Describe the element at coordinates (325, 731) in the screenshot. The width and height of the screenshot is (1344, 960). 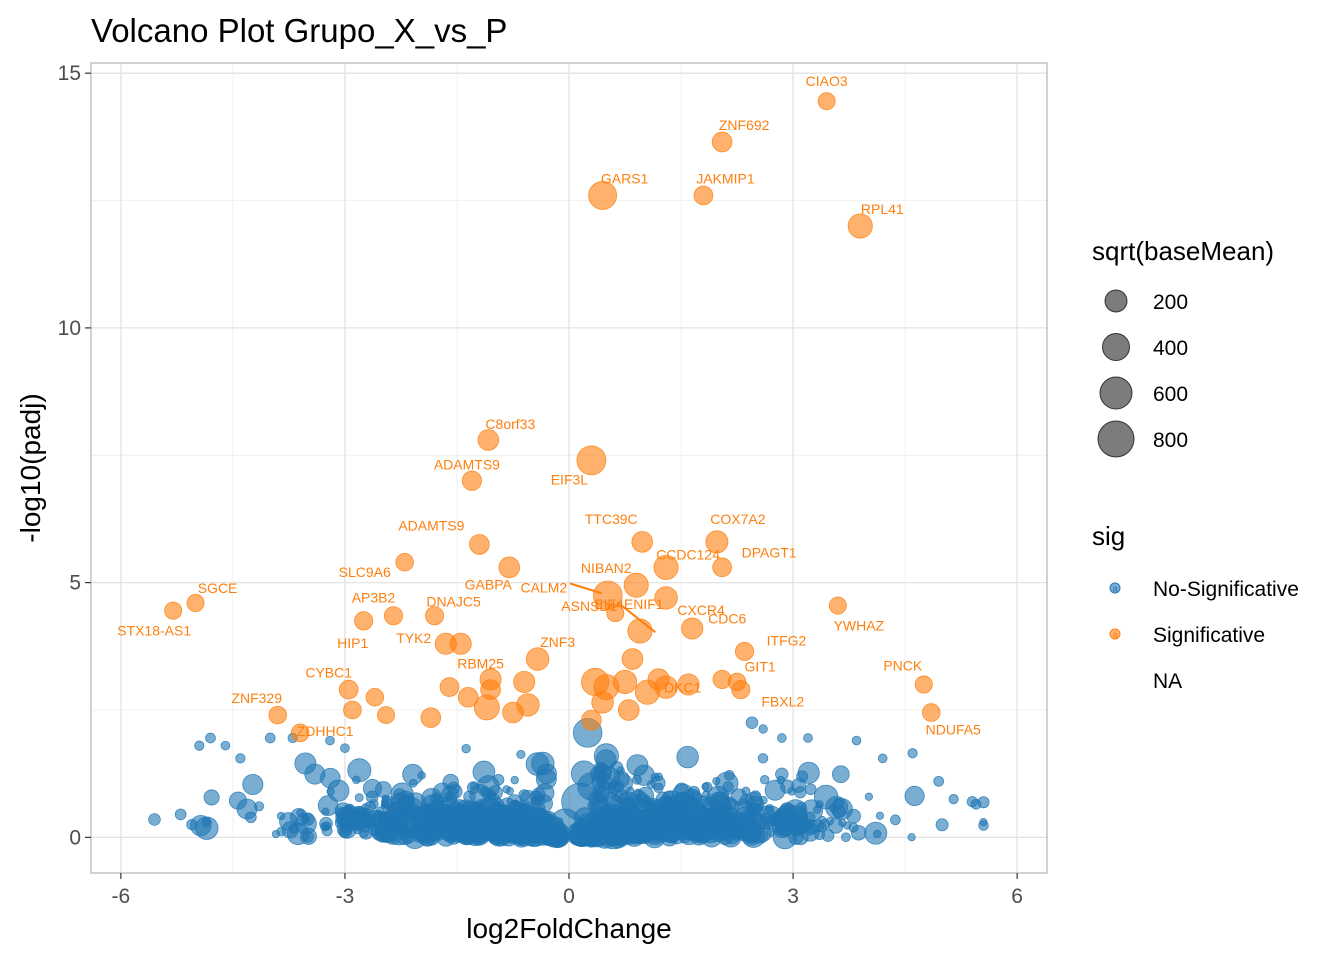
I see `gene-label: ZDHHC1` at that location.